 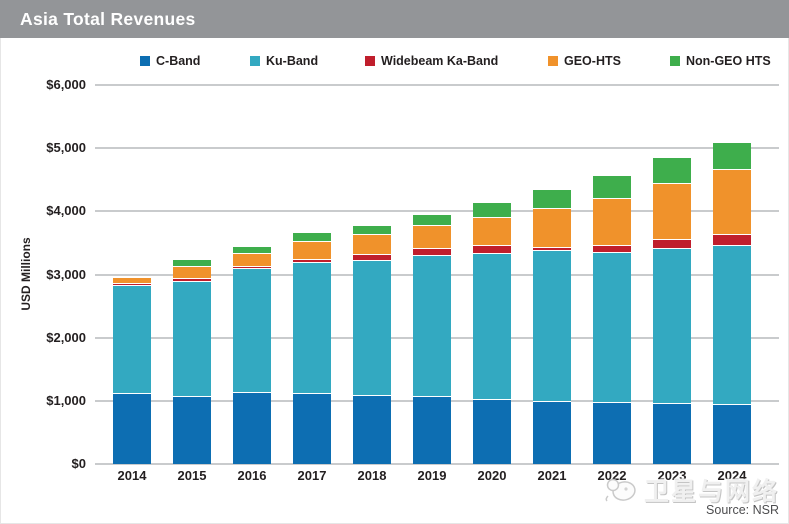 I want to click on y-tick-label: $6,000, so click(x=66, y=84).